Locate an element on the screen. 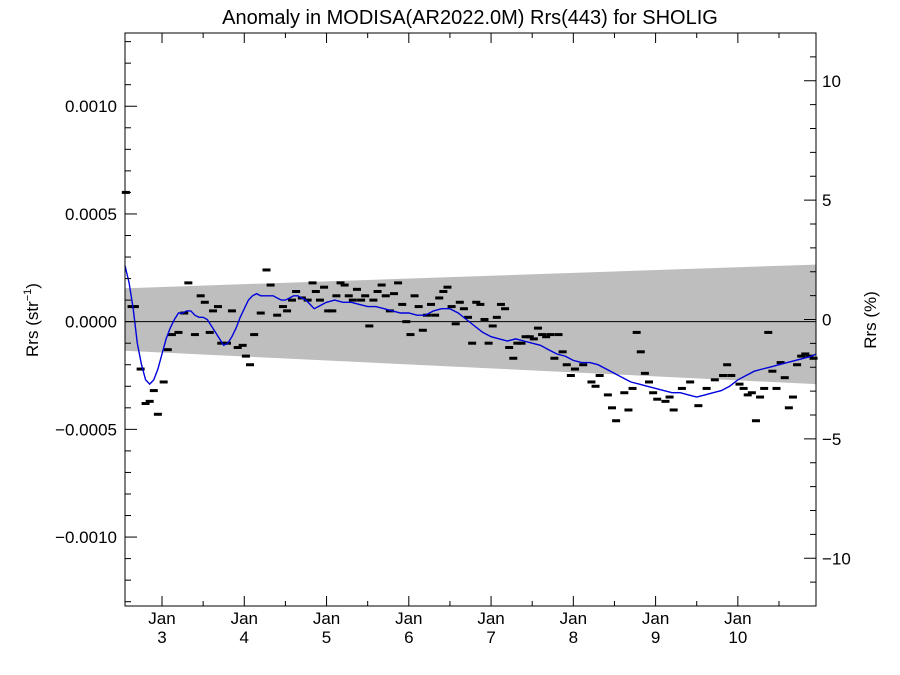 Image resolution: width=900 pixels, height=675 pixels. x-tick-label-bottom: 10 is located at coordinates (737, 637).